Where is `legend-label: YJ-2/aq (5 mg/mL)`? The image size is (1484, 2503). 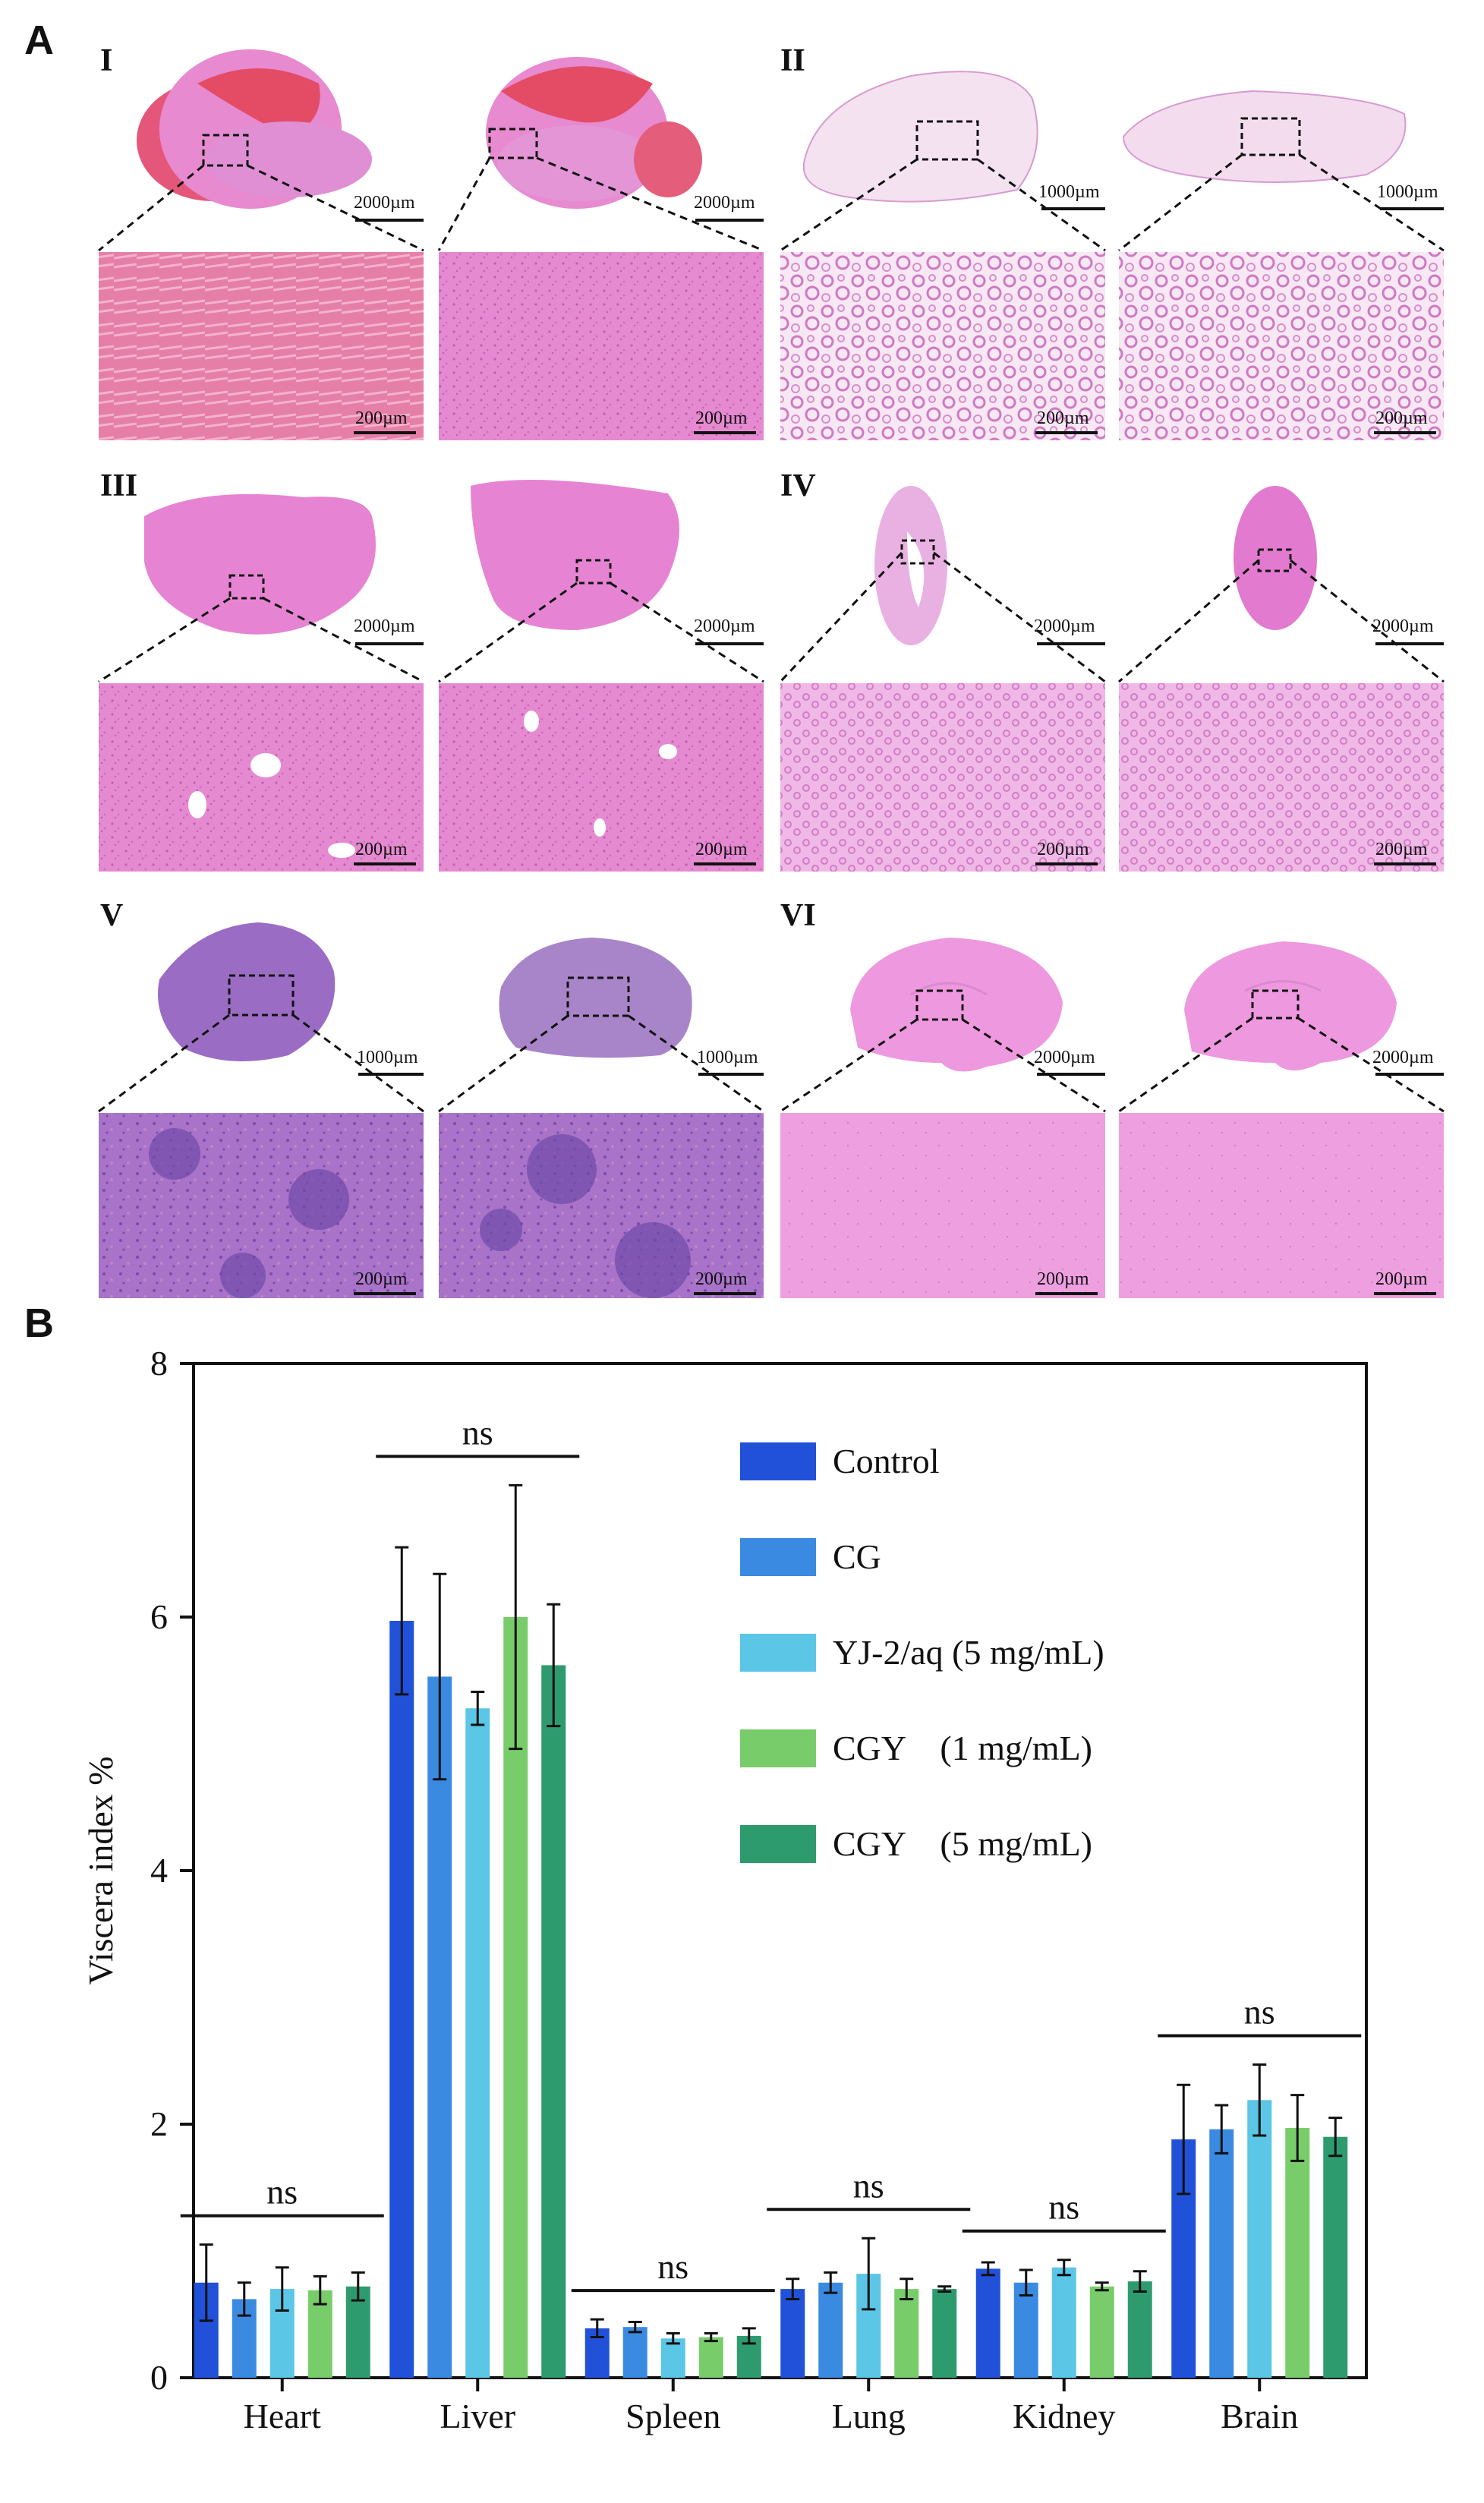 legend-label: YJ-2/aq (5 mg/mL) is located at coordinates (968, 1652).